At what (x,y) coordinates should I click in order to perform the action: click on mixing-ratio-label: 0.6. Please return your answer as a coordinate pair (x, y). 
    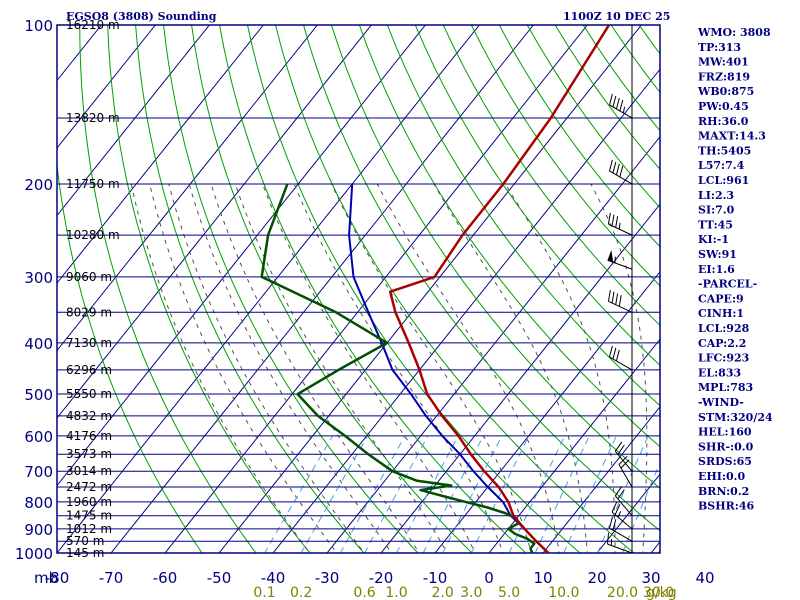
    Looking at the image, I should click on (364, 592).